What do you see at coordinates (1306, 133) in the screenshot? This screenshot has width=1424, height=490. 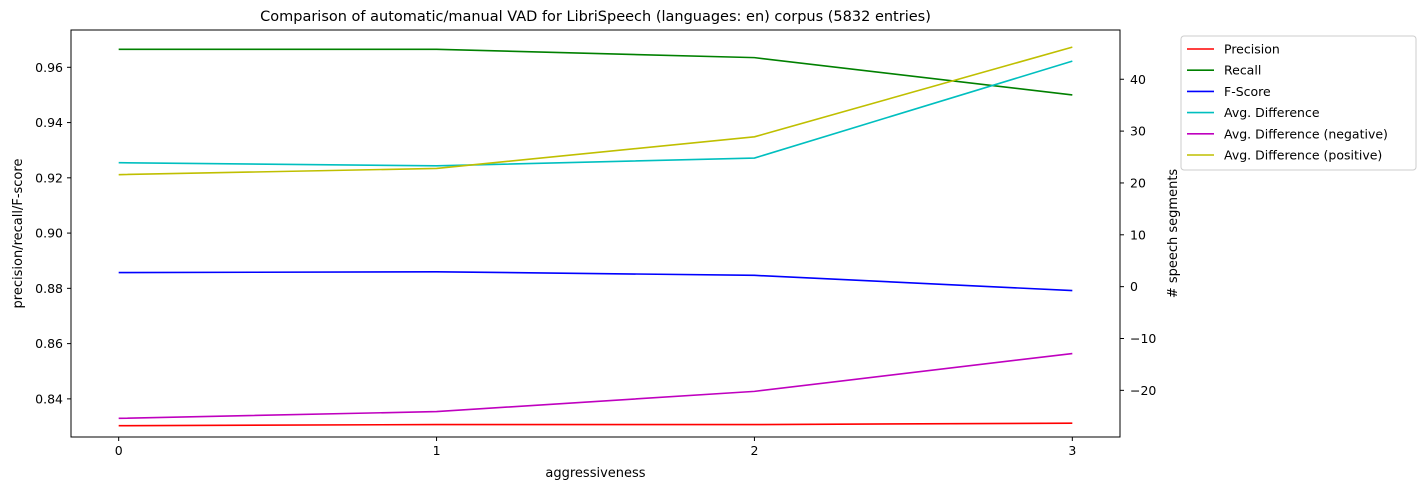 I see `legend-label: Avg. Difference (negative)` at bounding box center [1306, 133].